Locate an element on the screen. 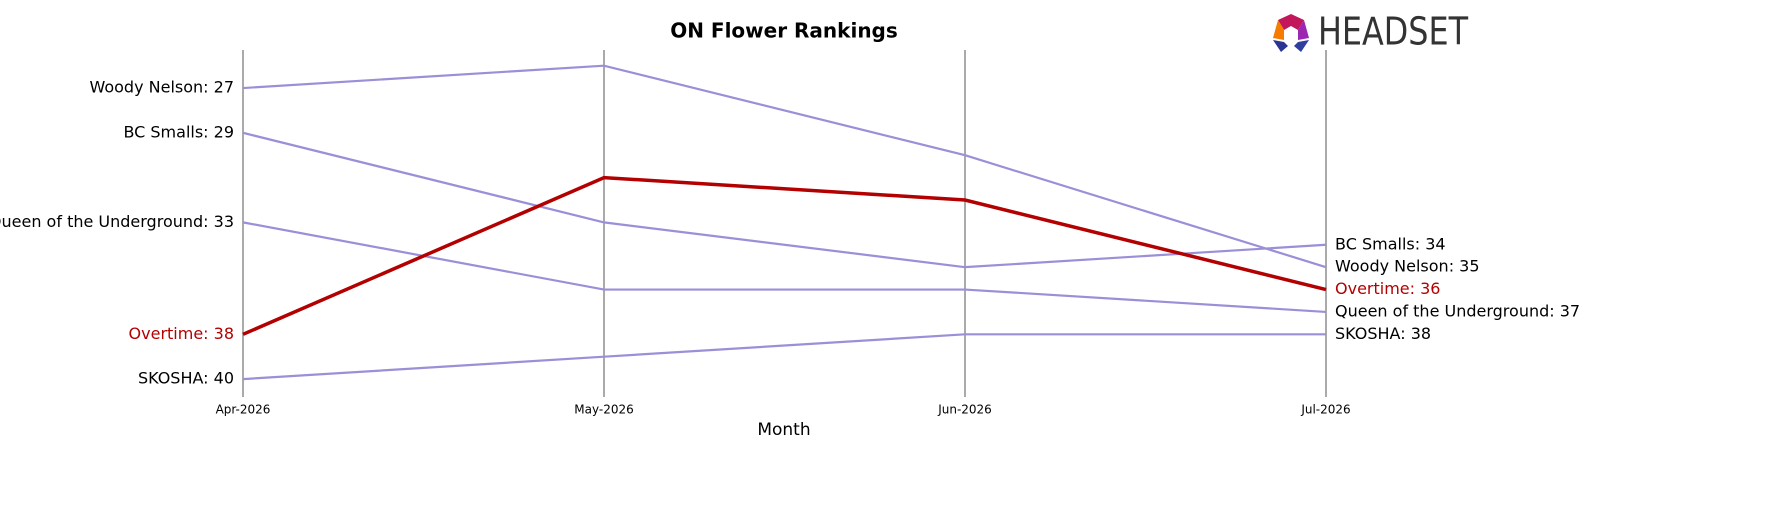  x-tick-label: Apr-2026 is located at coordinates (243, 410).